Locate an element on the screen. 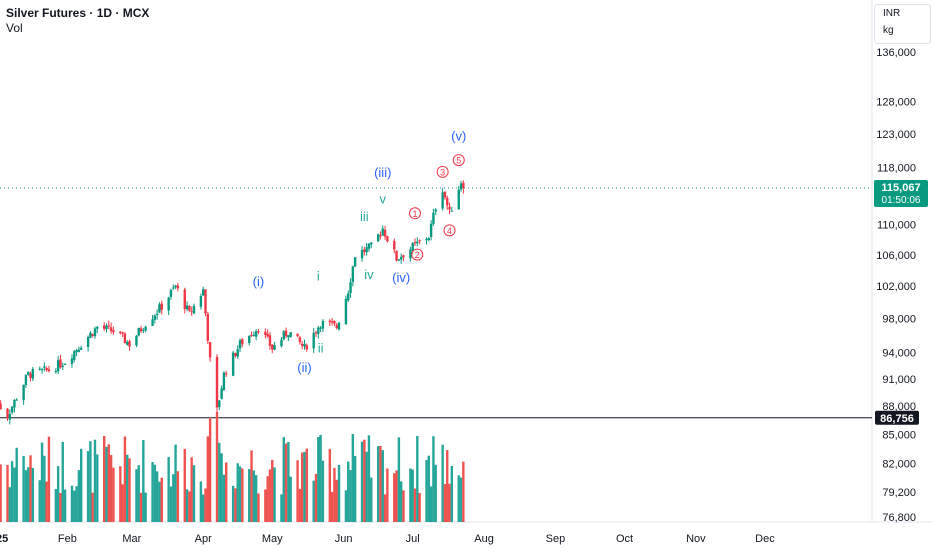 This screenshot has height=550, width=932. wave-label: 2 is located at coordinates (417, 255).